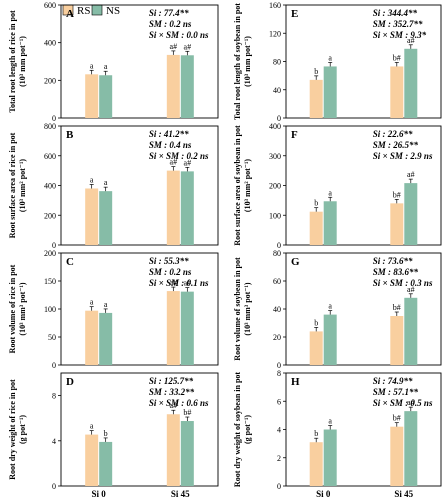 The image size is (444, 500). I want to click on legend: RS NS, so click(91, 10).